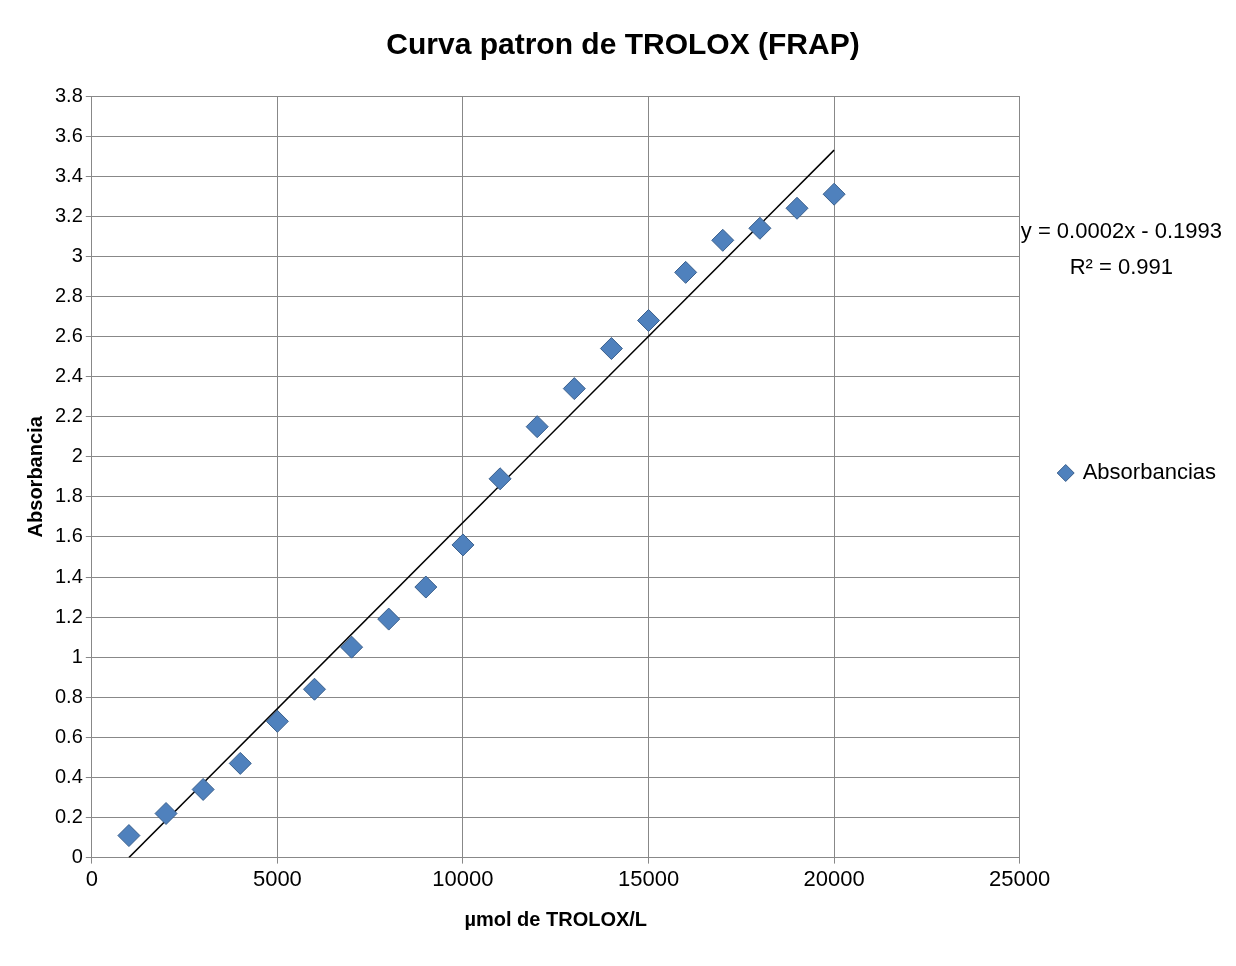  Describe the element at coordinates (68, 535) in the screenshot. I see `y-tick-label: 1.6` at that location.